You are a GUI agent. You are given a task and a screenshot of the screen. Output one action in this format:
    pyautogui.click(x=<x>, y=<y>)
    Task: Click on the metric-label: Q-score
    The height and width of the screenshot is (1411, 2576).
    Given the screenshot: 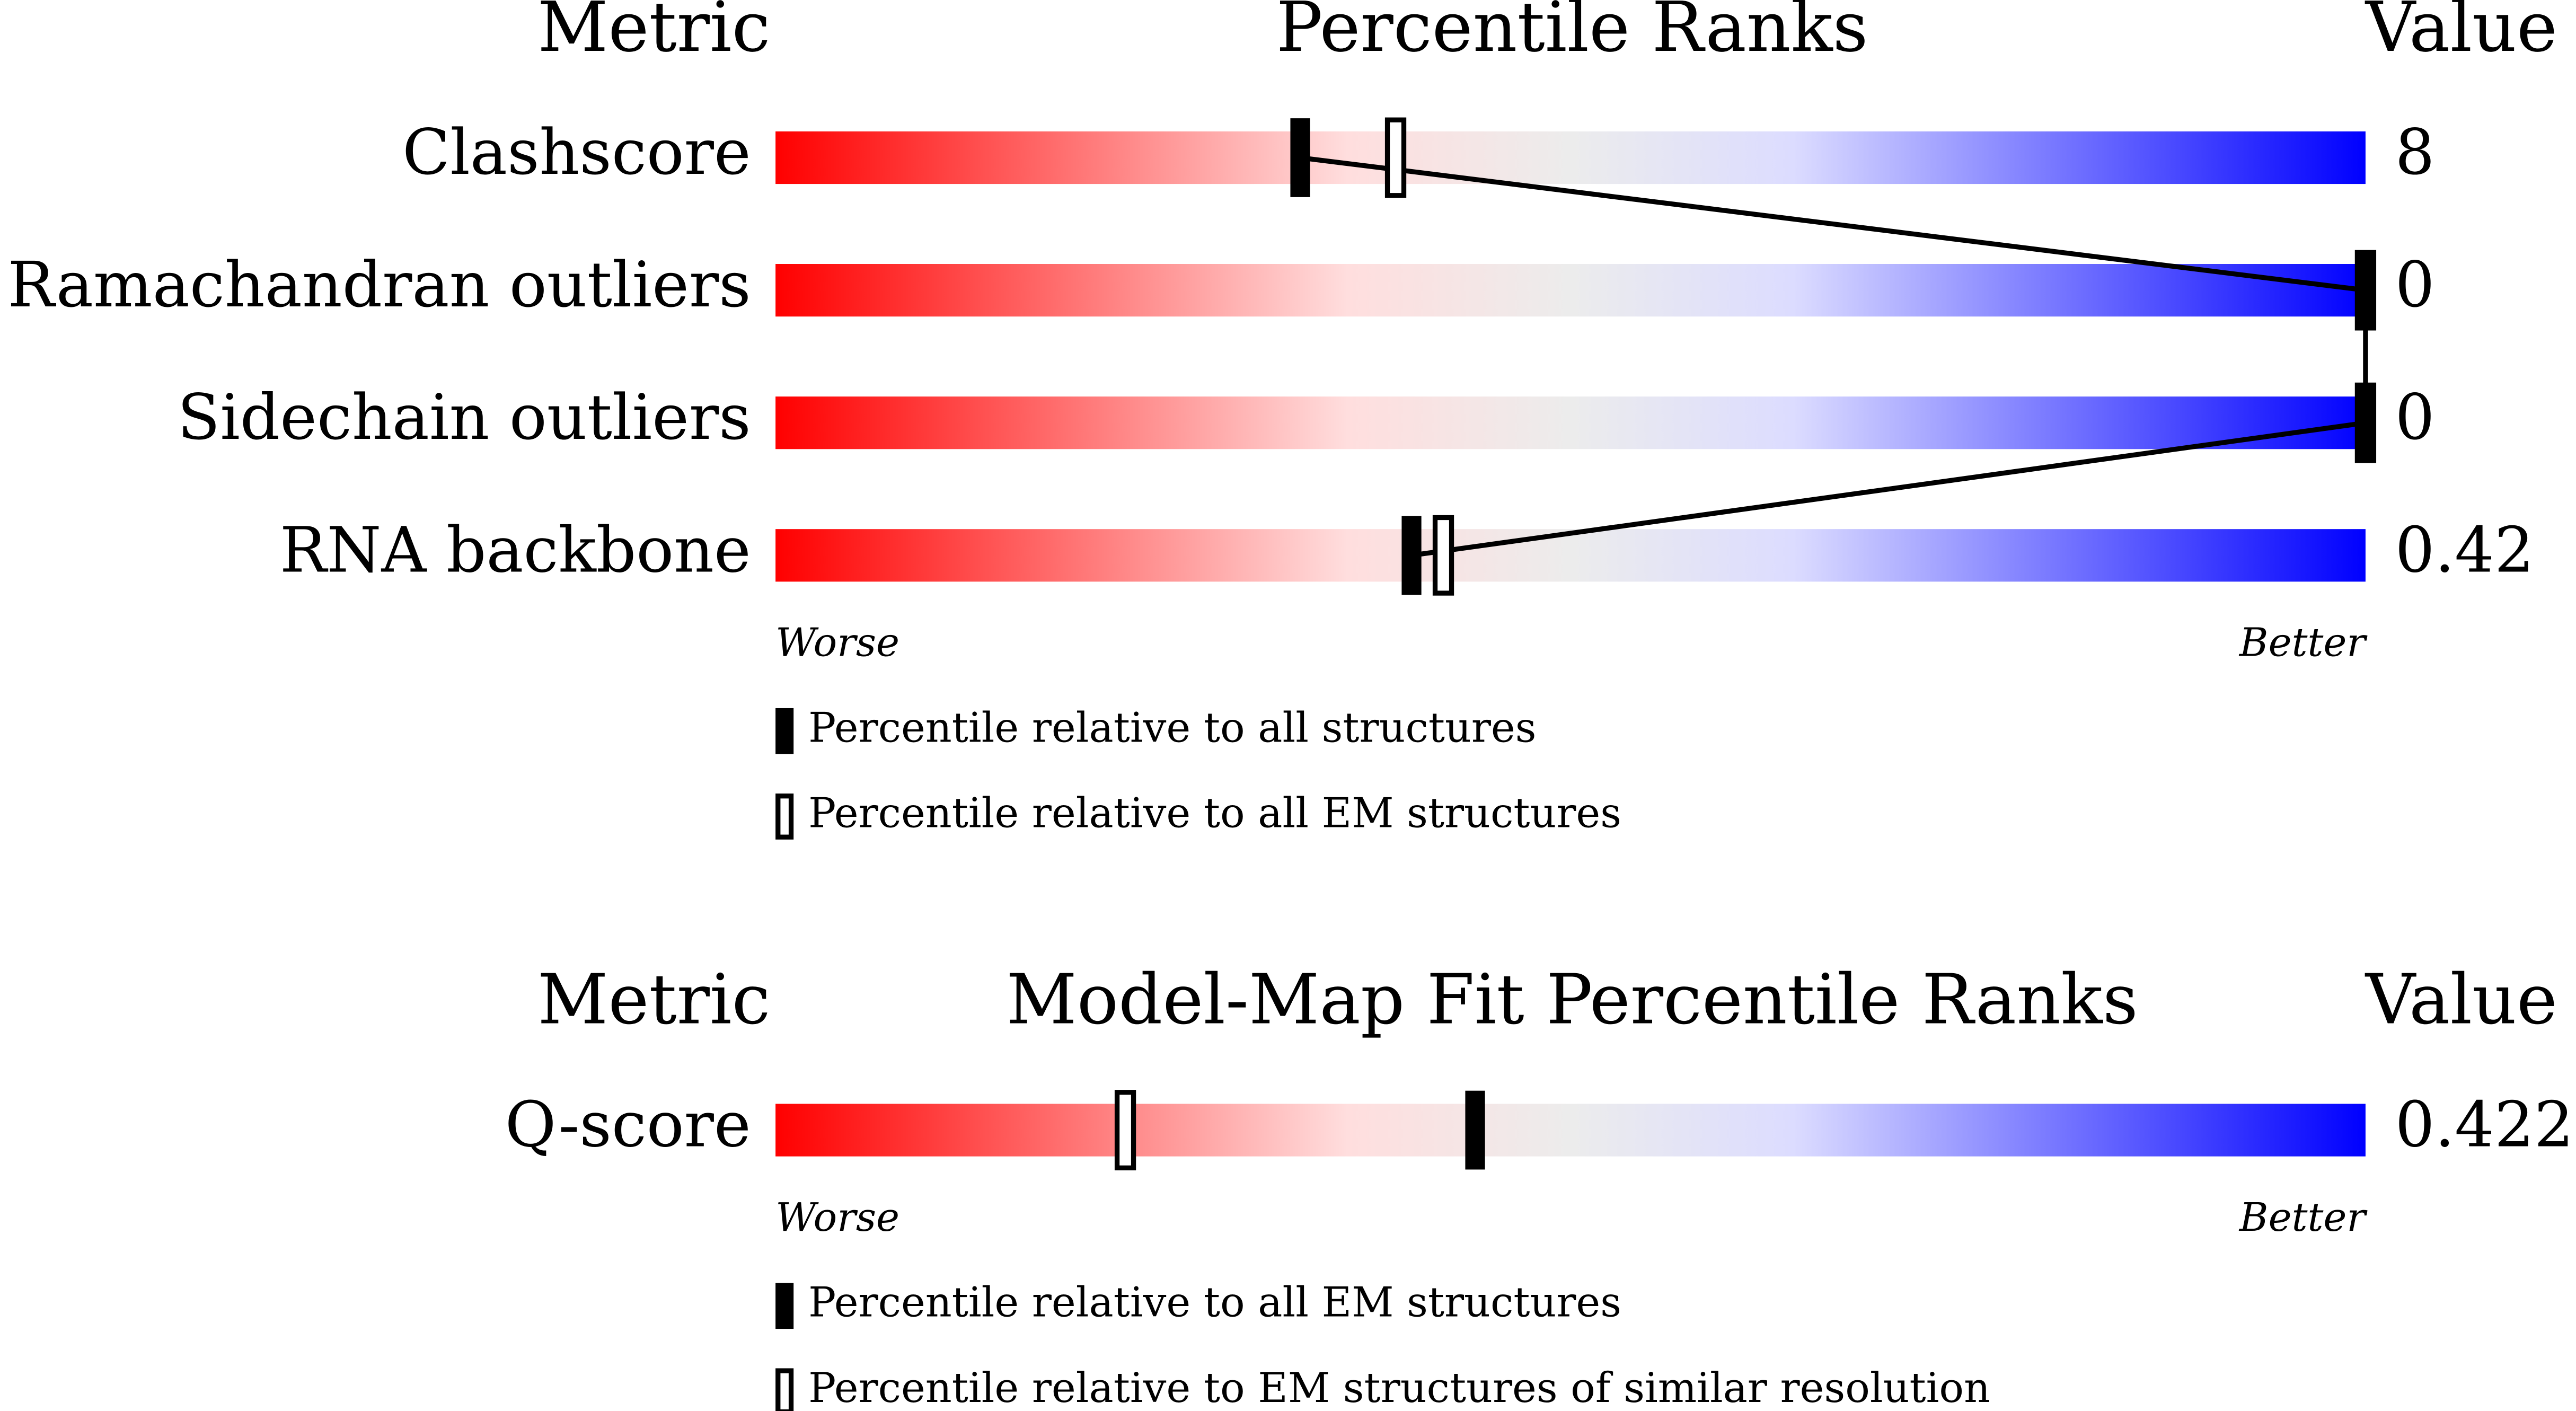 What is the action you would take?
    pyautogui.click(x=628, y=1125)
    